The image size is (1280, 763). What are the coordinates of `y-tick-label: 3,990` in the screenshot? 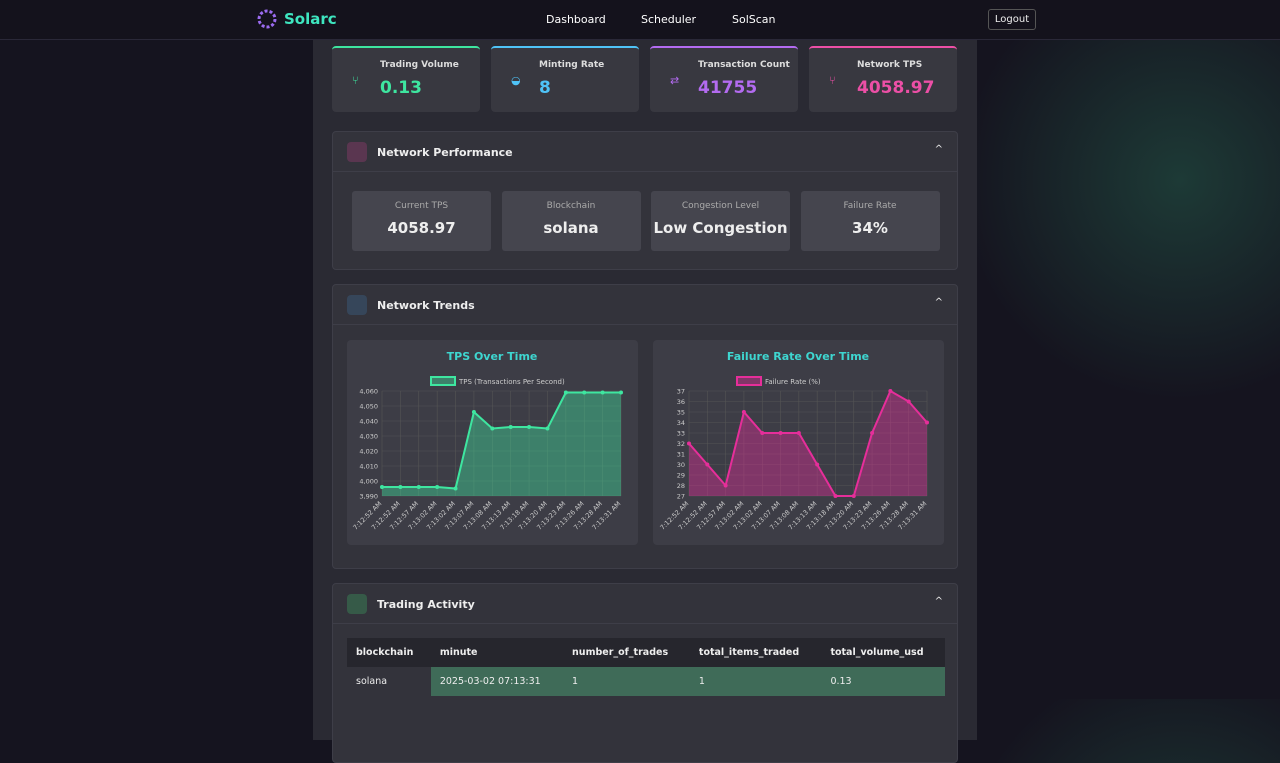 It's located at (368, 497).